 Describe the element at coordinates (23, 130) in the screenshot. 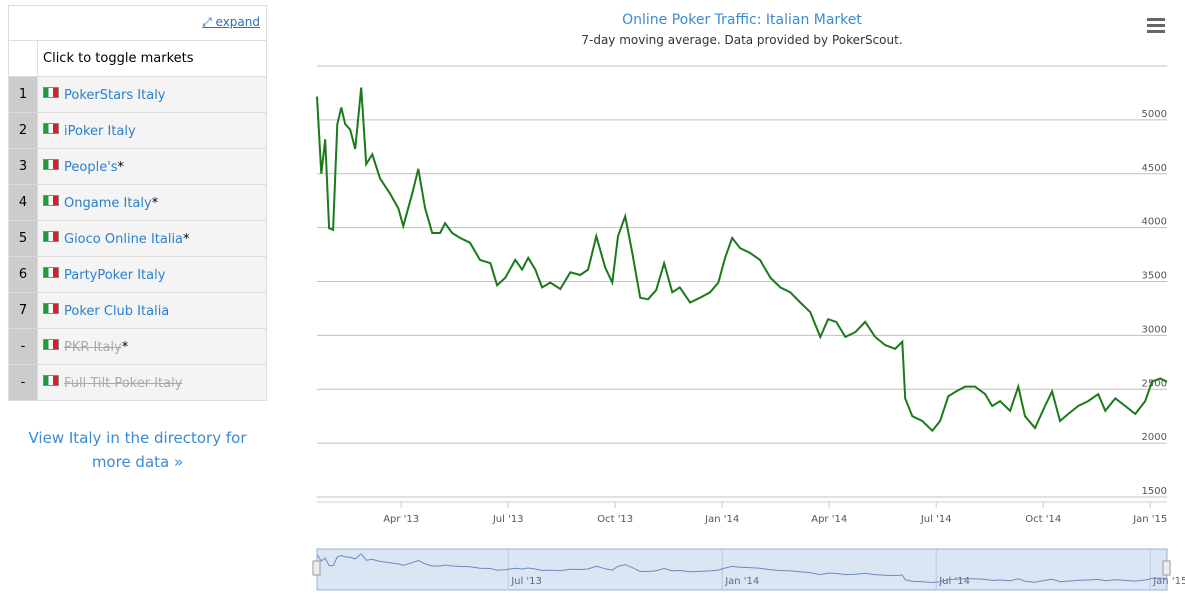

I see `rank-cell: 2` at that location.